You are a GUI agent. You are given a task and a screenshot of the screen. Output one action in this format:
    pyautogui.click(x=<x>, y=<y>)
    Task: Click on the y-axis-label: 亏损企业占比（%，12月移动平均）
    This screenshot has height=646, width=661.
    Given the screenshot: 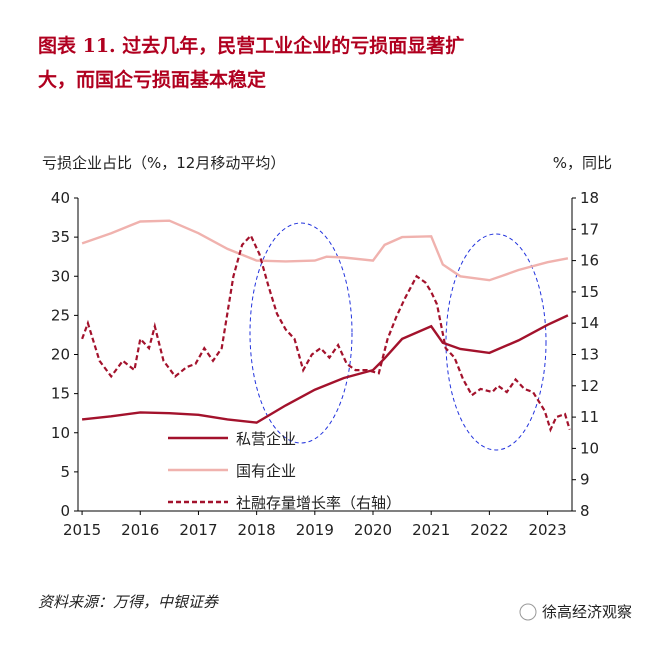 What is the action you would take?
    pyautogui.click(x=163, y=163)
    